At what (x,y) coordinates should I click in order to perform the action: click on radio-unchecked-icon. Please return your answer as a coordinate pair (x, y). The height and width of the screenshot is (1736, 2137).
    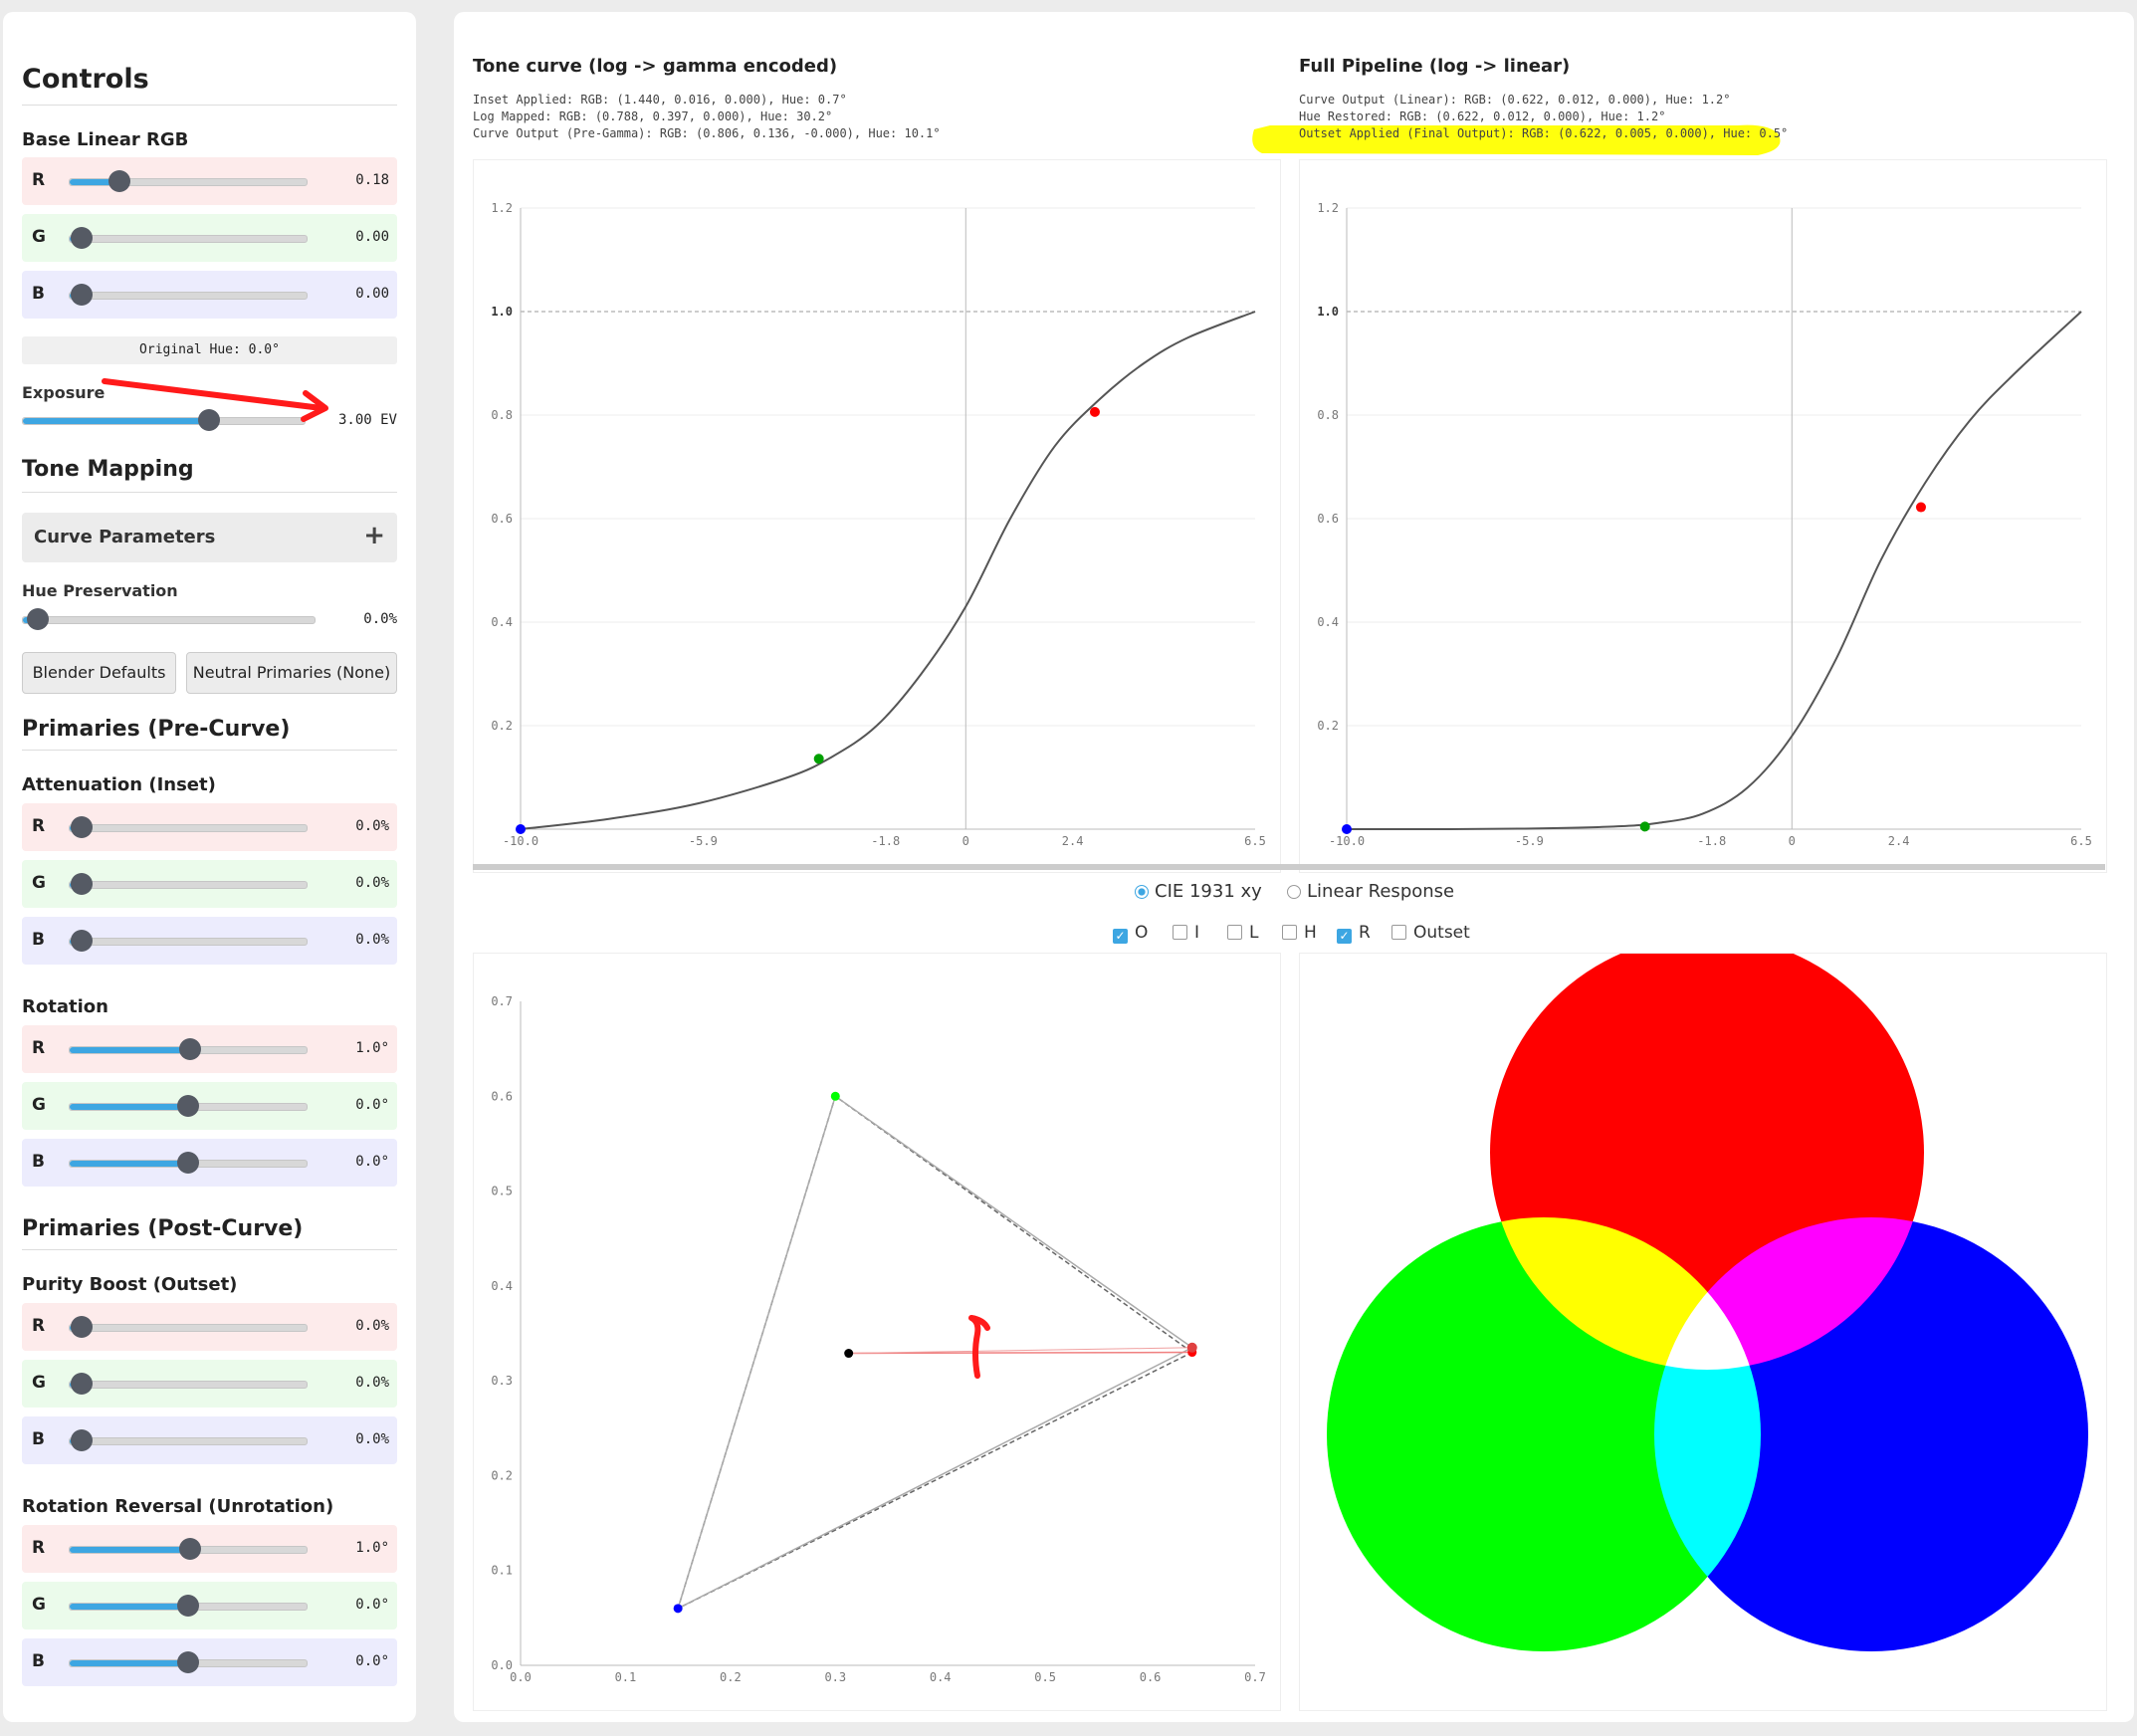
    Looking at the image, I should click on (1294, 892).